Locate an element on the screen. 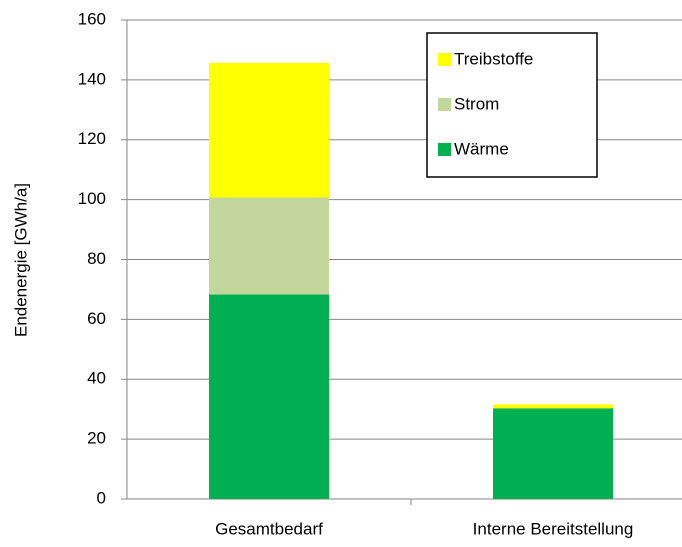 Image resolution: width=682 pixels, height=547 pixels. y-tick-label: 0 is located at coordinates (101, 497).